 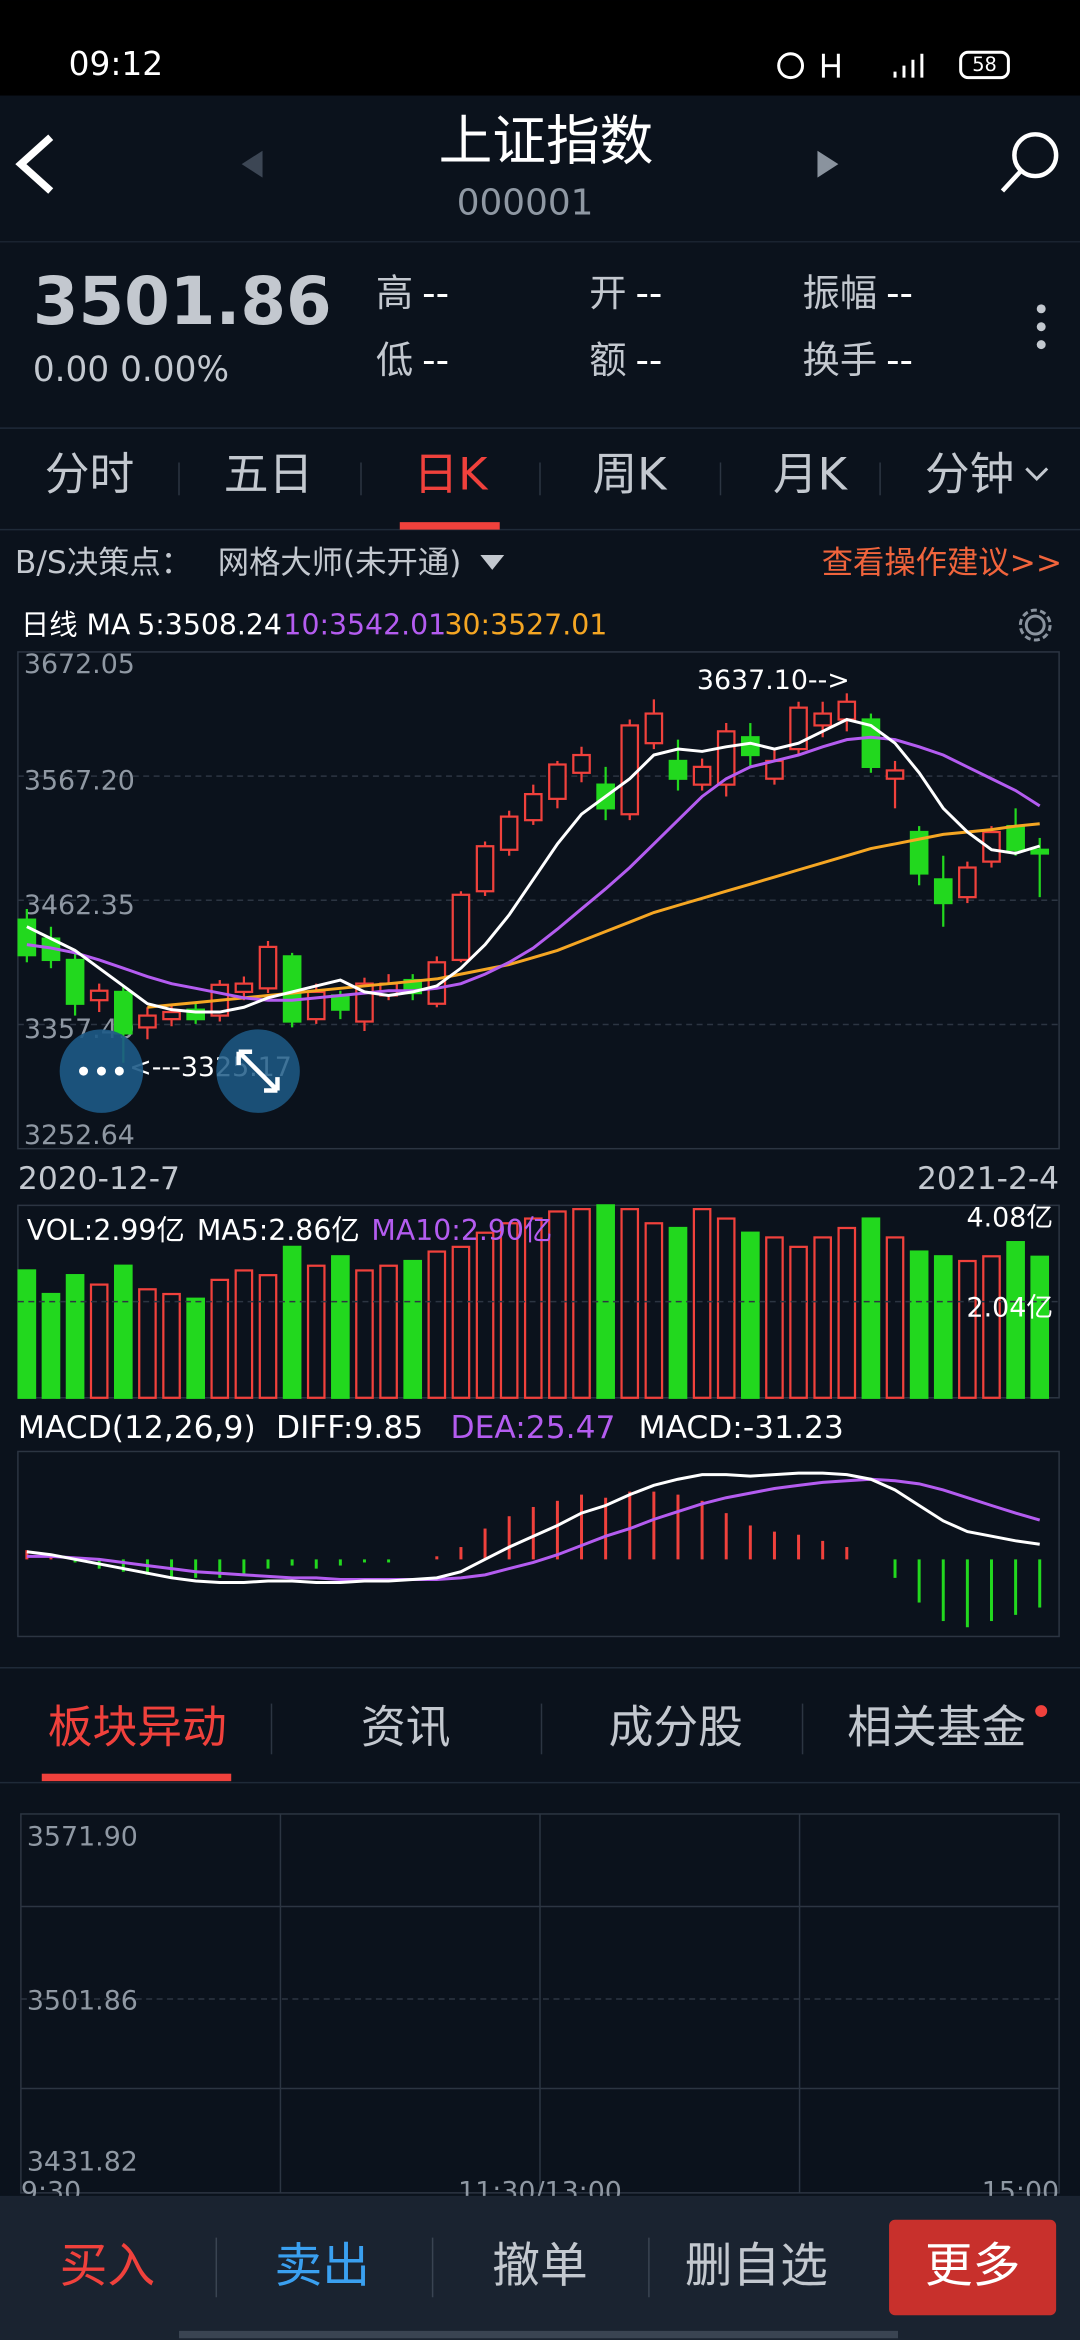 I want to click on tab: 周K, so click(x=630, y=473).